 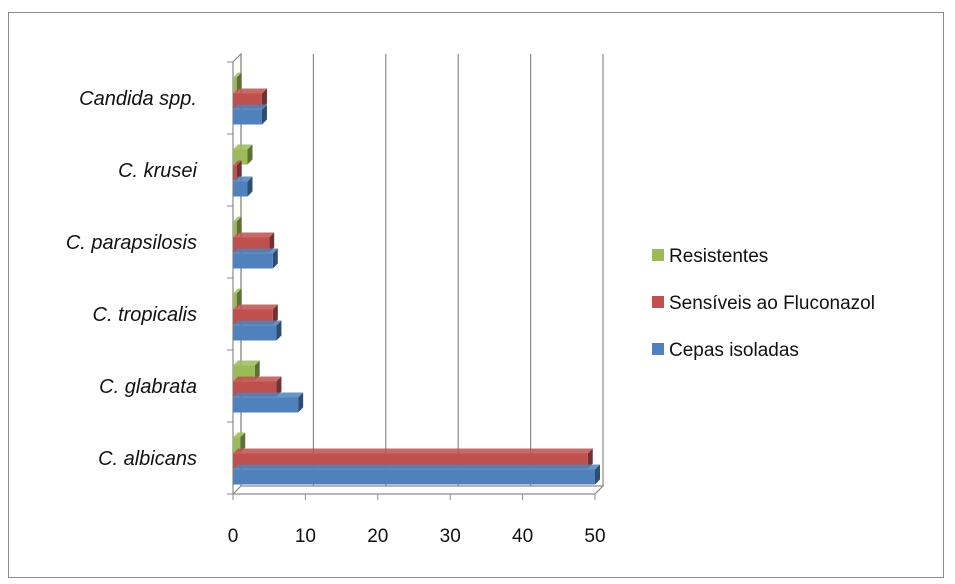 What do you see at coordinates (233, 536) in the screenshot?
I see `x-tick-label: 0` at bounding box center [233, 536].